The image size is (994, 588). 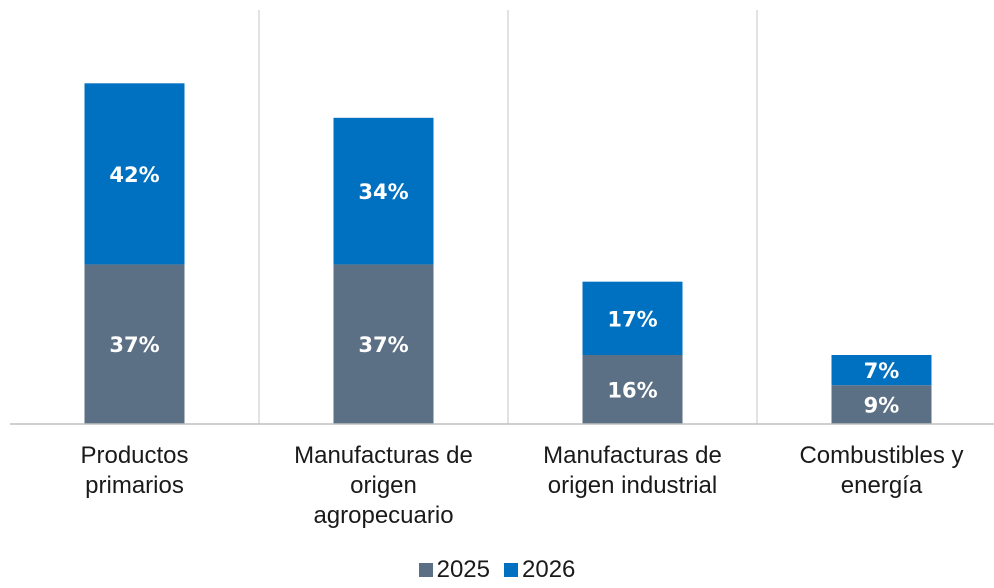 I want to click on data-label-2026-1: 34%, so click(x=383, y=192).